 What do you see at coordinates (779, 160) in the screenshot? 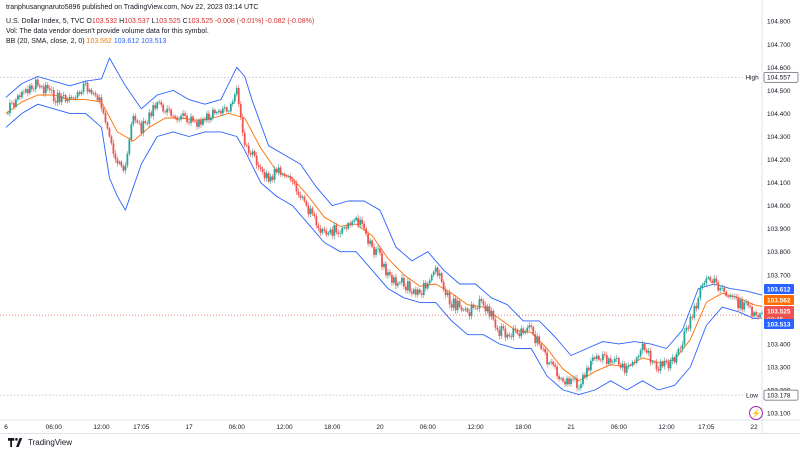
I see `y-tick-label: 104.200` at bounding box center [779, 160].